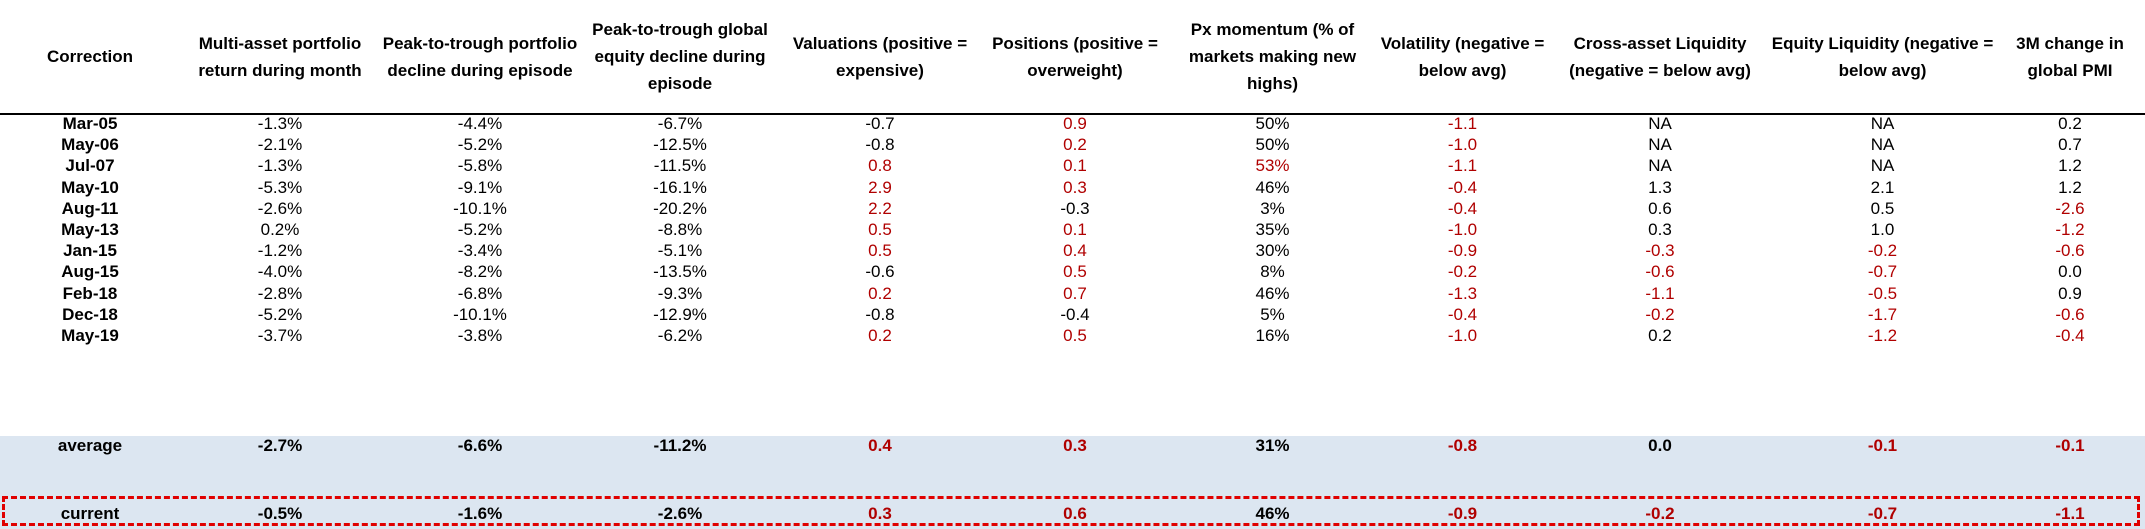  I want to click on row-label: Mar-05, so click(90, 123).